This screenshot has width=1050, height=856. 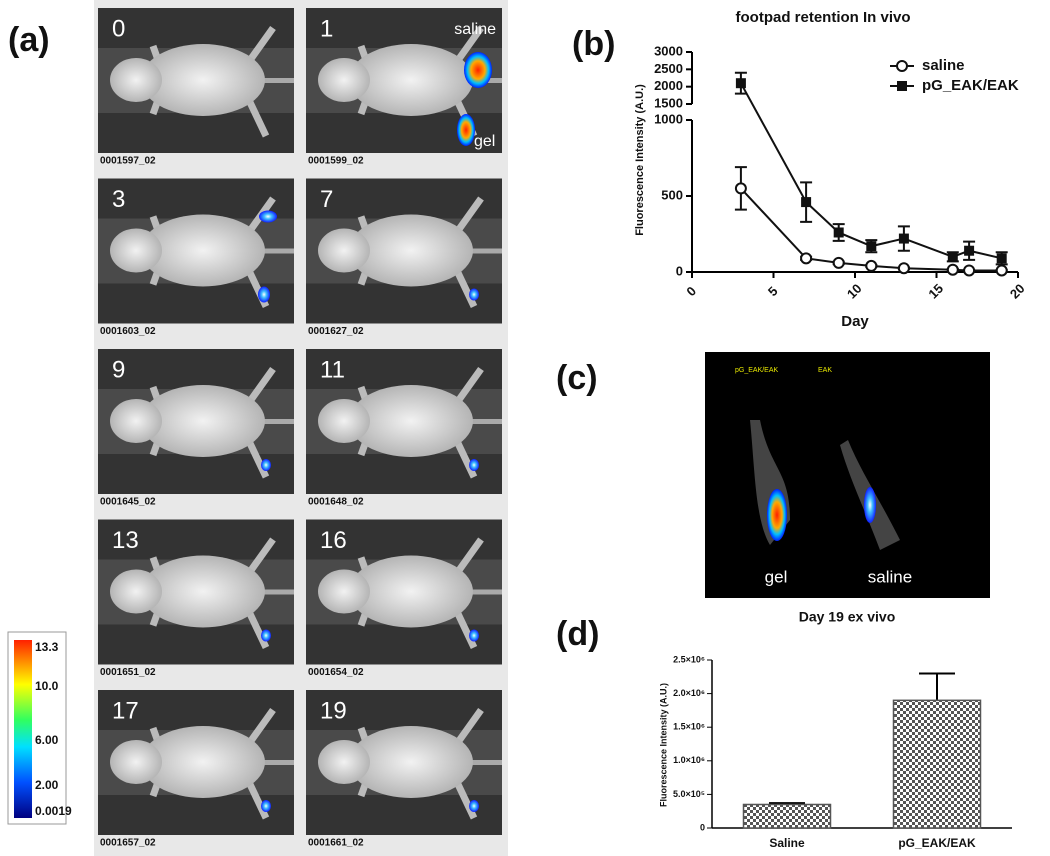 What do you see at coordinates (577, 378) in the screenshot?
I see `panel-label: (c)` at bounding box center [577, 378].